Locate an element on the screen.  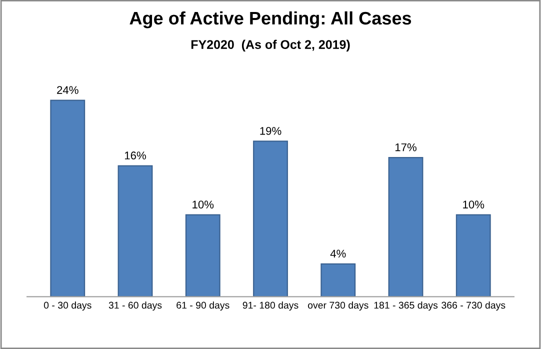
x-tick-label: 31 - 60 days is located at coordinates (135, 306).